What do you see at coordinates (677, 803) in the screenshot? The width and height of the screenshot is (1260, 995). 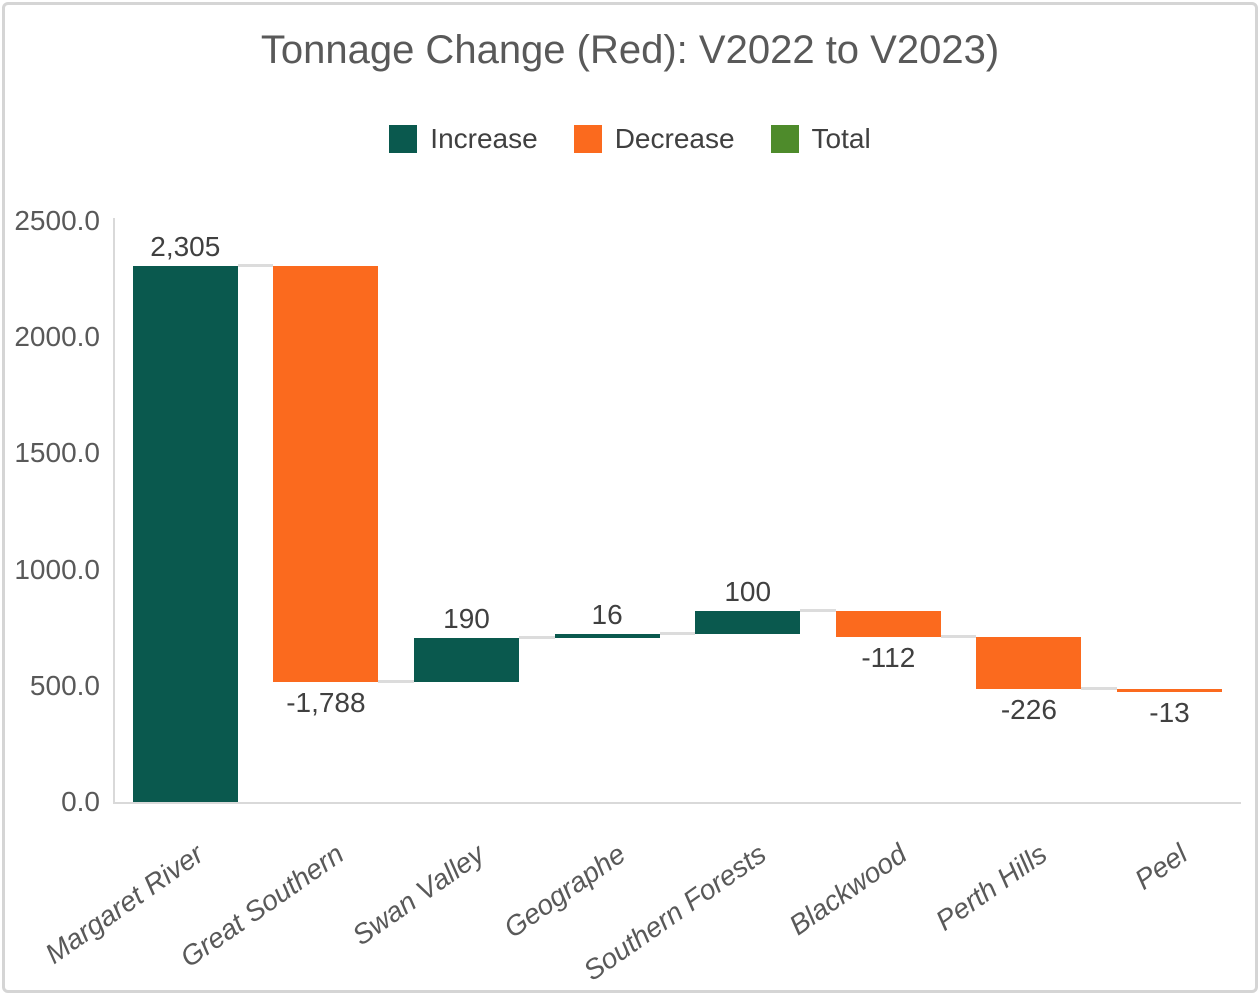 I see `x-axis-line` at bounding box center [677, 803].